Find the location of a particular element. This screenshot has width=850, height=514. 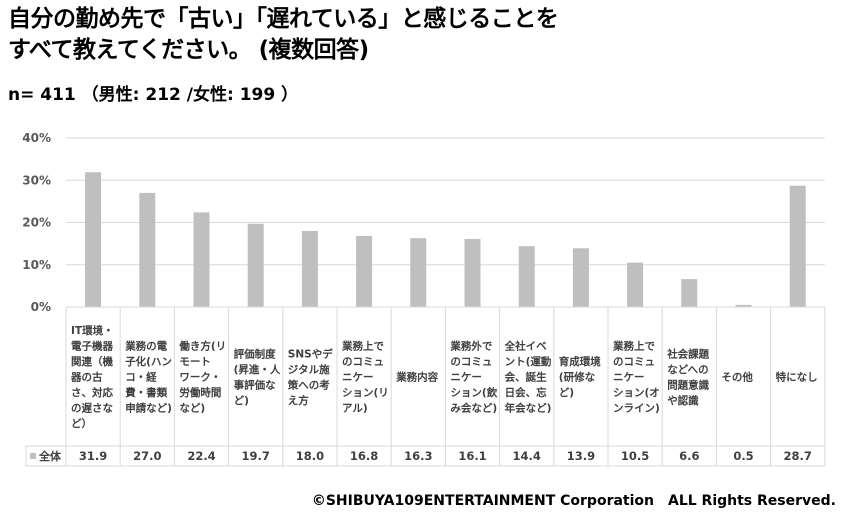

category-label-line: み会など) is located at coordinates (473, 408).